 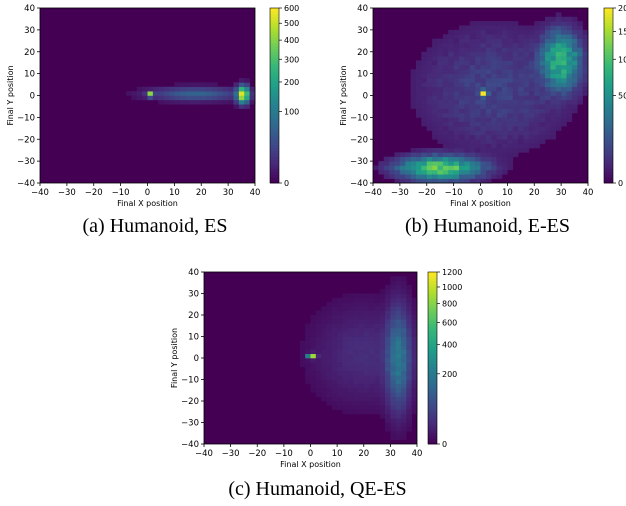 What do you see at coordinates (193, 338) in the screenshot?
I see `y-tick-label: 10` at bounding box center [193, 338].